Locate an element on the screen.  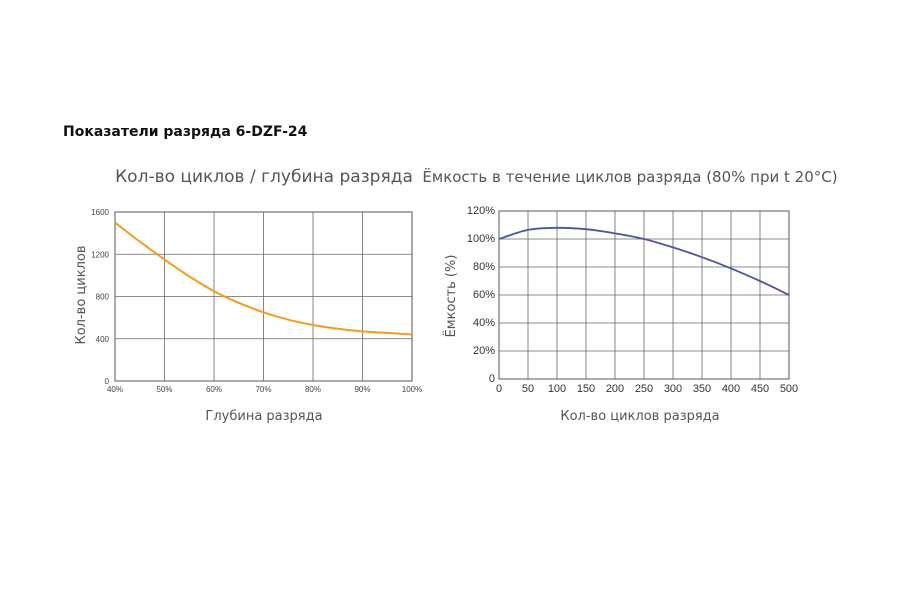
series-line-capacity is located at coordinates (644, 261).